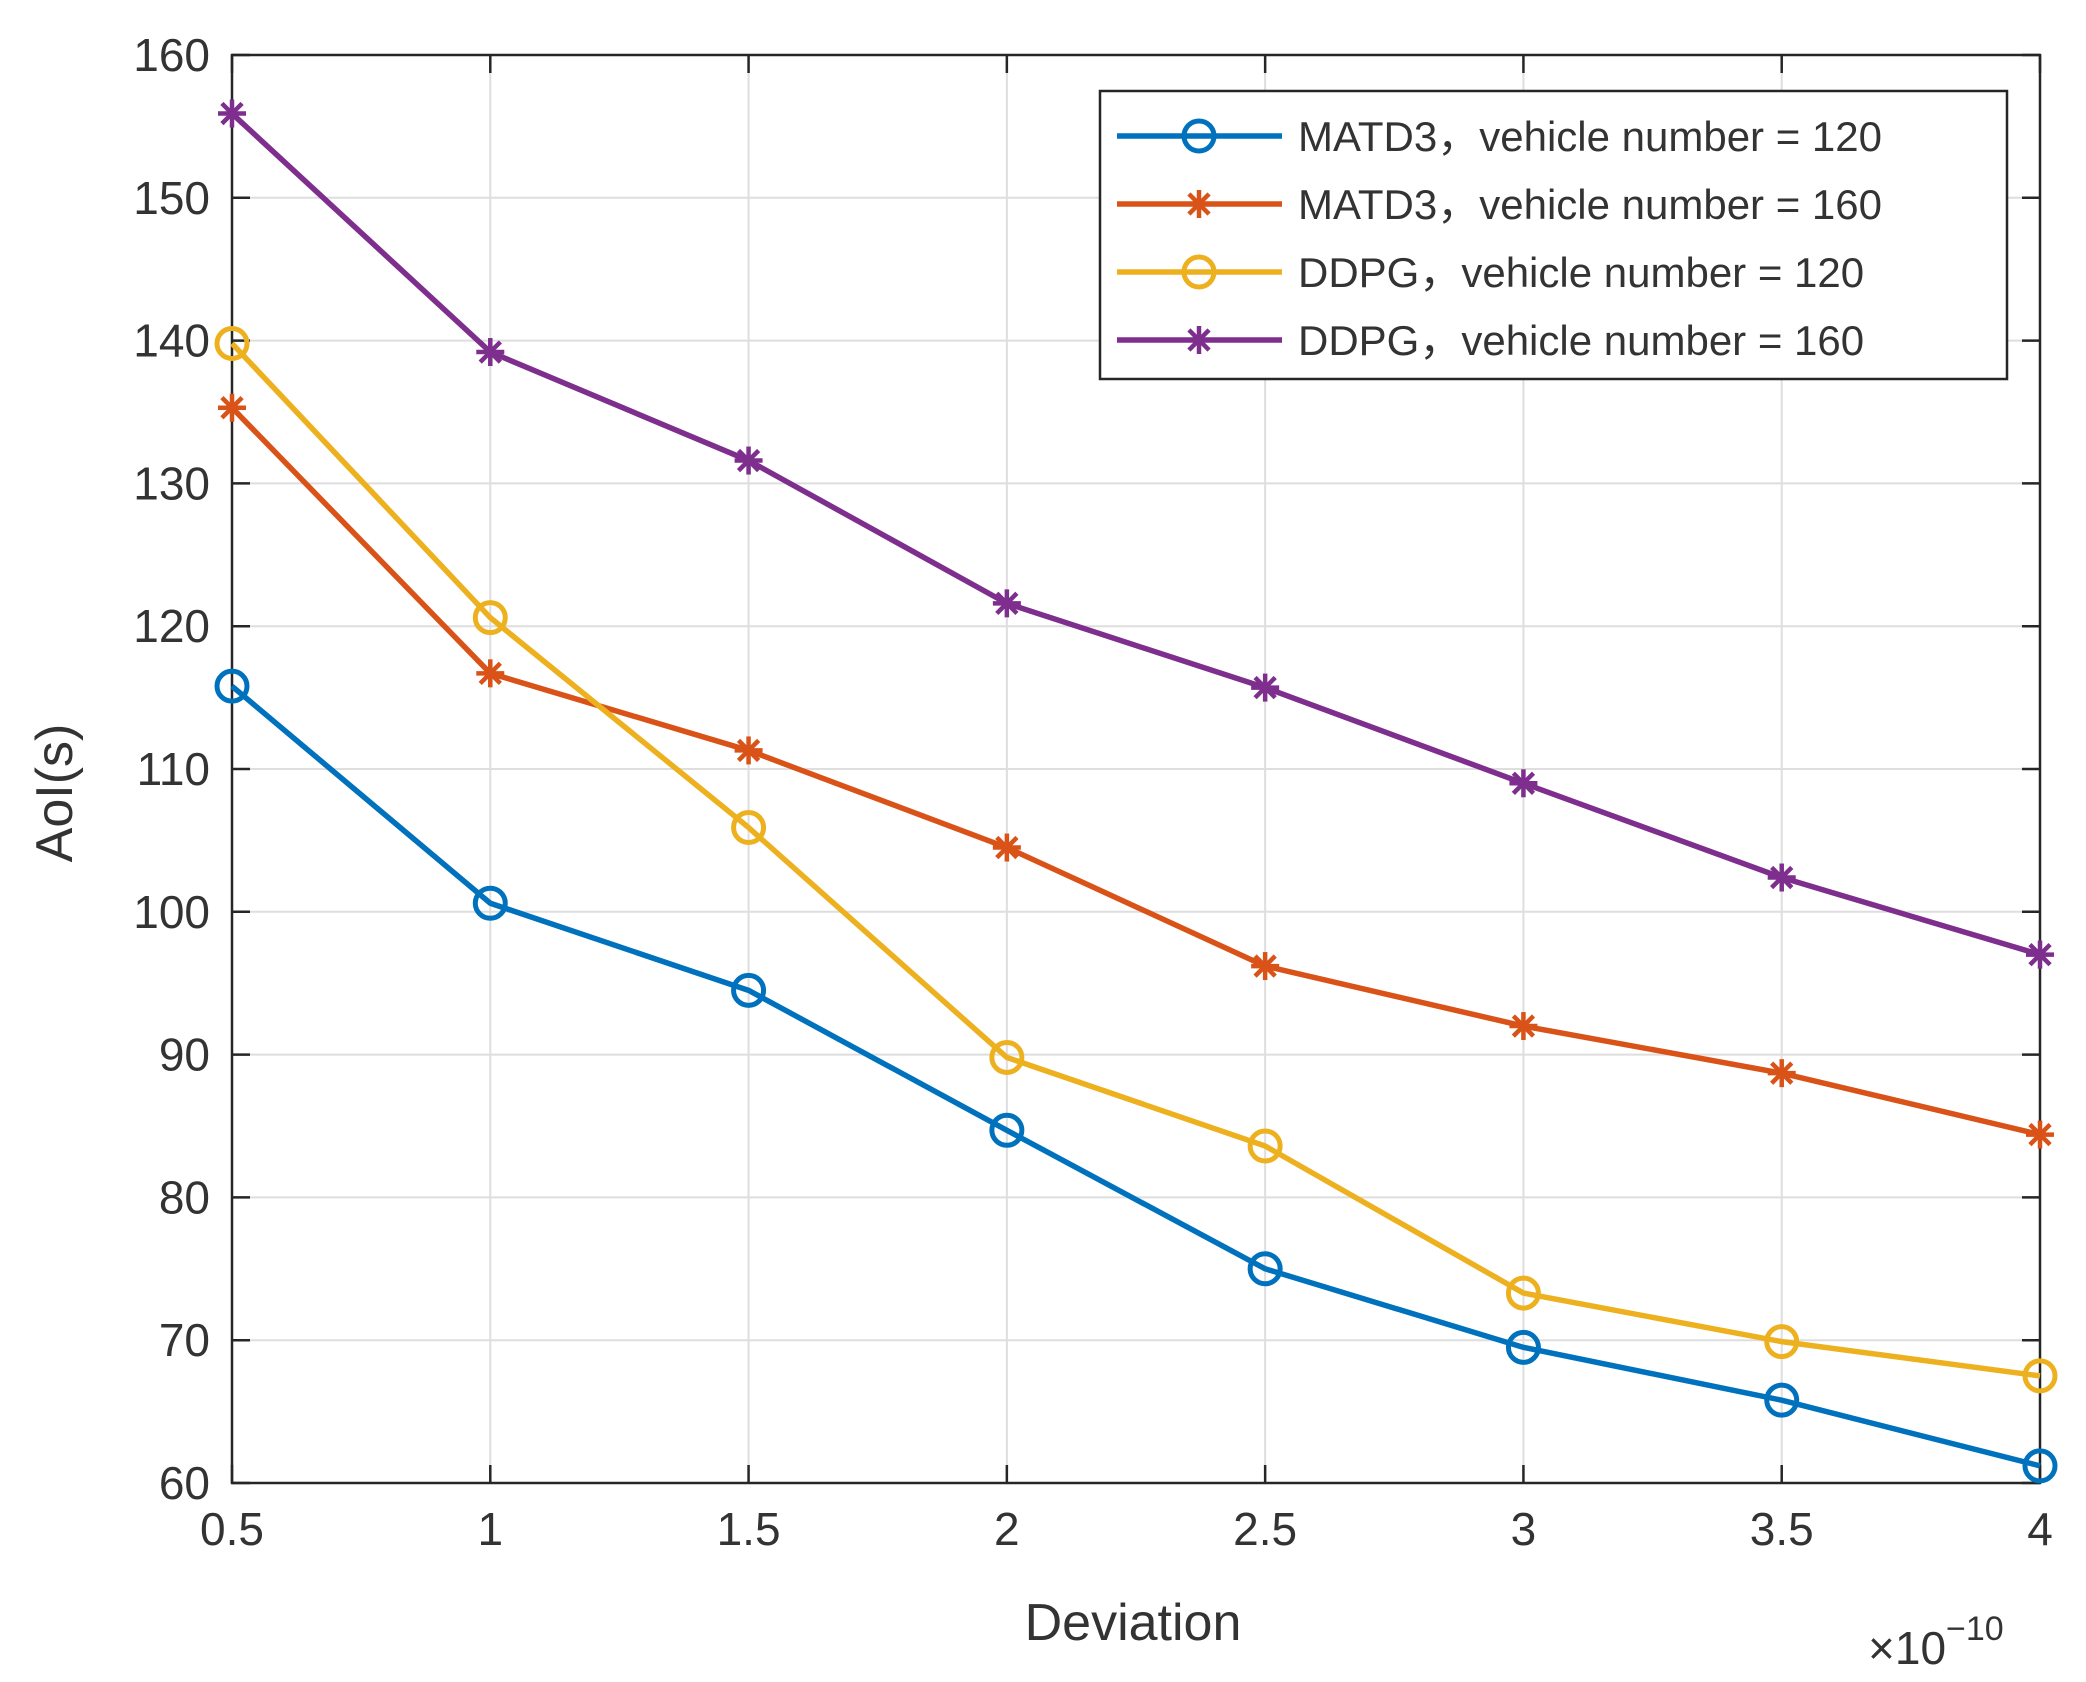 The height and width of the screenshot is (1682, 2086). What do you see at coordinates (184, 1197) in the screenshot?
I see `y-tick-label: 80` at bounding box center [184, 1197].